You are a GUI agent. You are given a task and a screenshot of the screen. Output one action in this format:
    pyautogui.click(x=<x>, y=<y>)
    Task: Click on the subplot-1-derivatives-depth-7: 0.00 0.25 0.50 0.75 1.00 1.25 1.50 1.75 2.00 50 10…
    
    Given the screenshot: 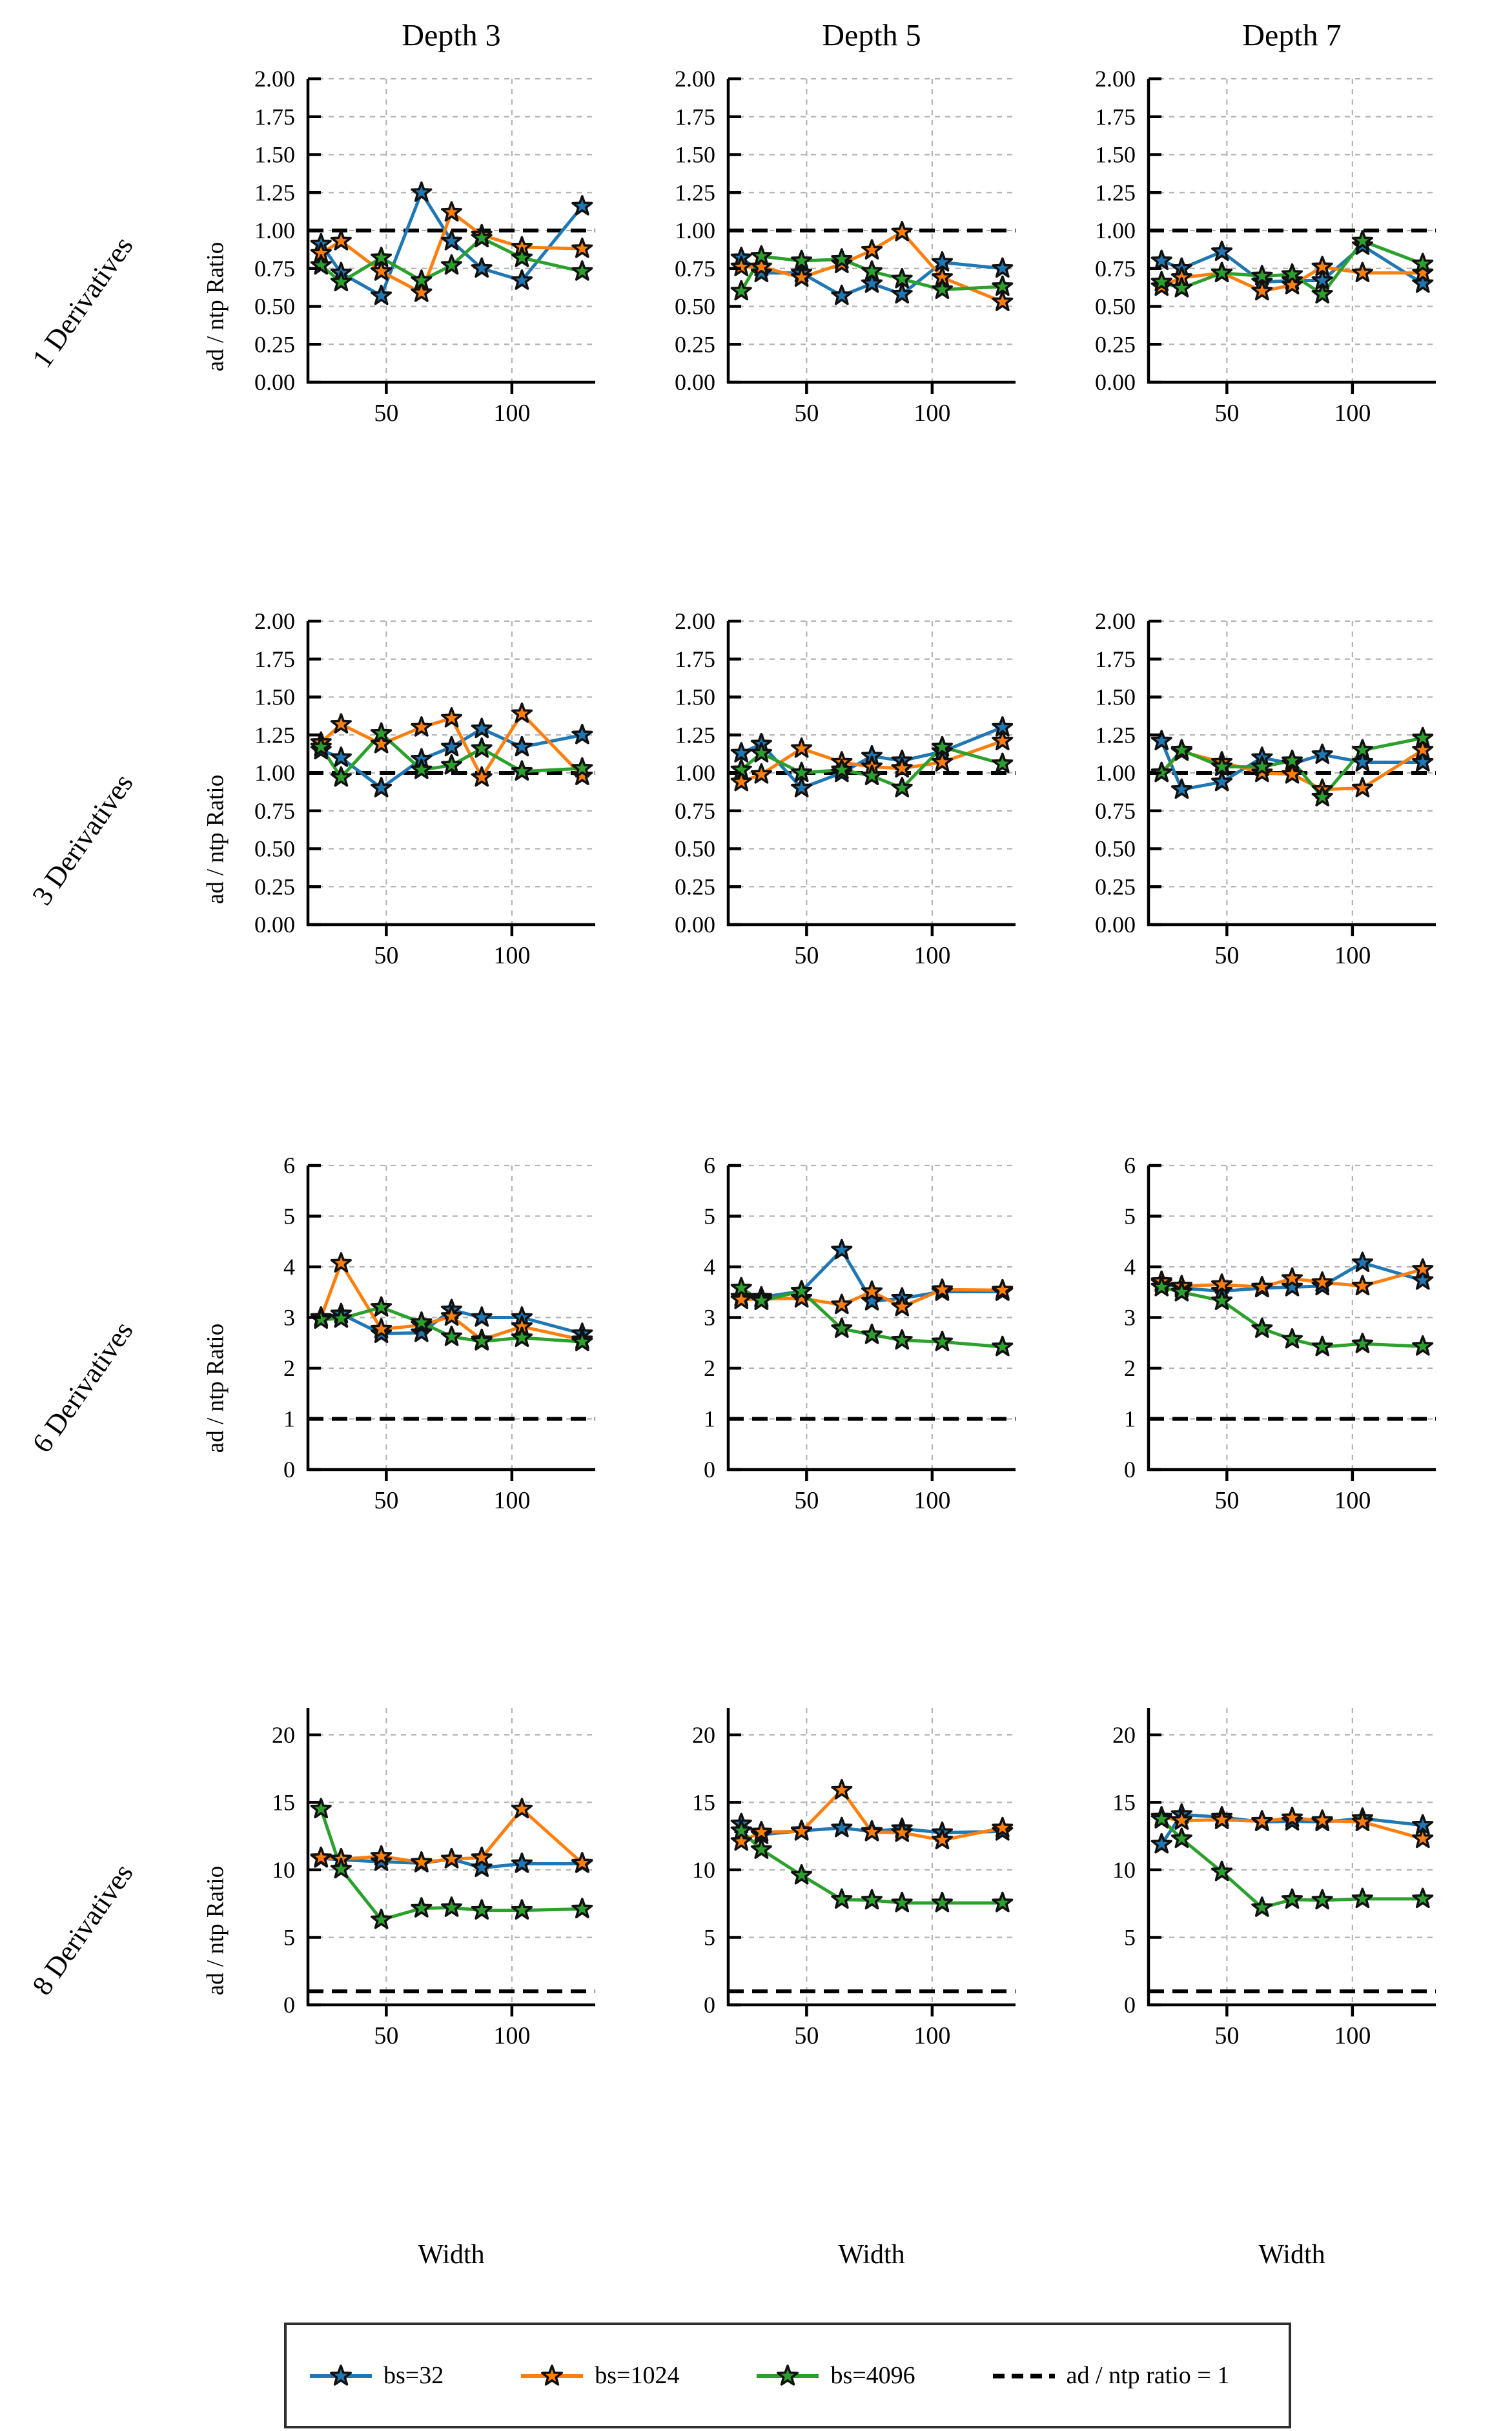 What is the action you would take?
    pyautogui.click(x=1265, y=247)
    